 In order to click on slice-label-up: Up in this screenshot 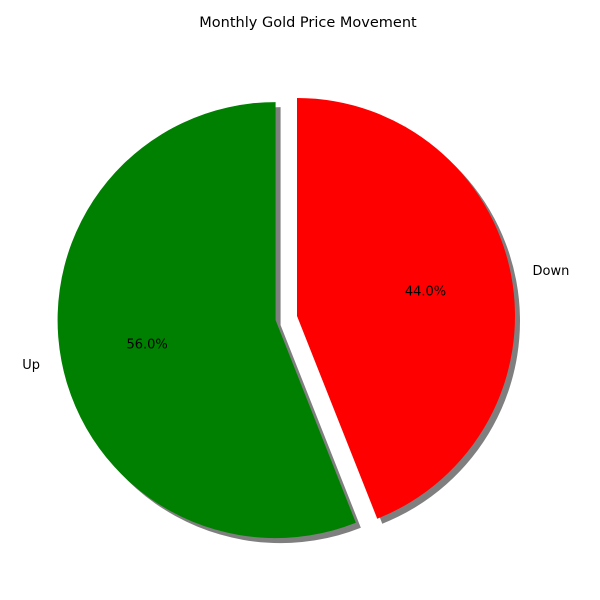, I will do `click(31, 365)`.